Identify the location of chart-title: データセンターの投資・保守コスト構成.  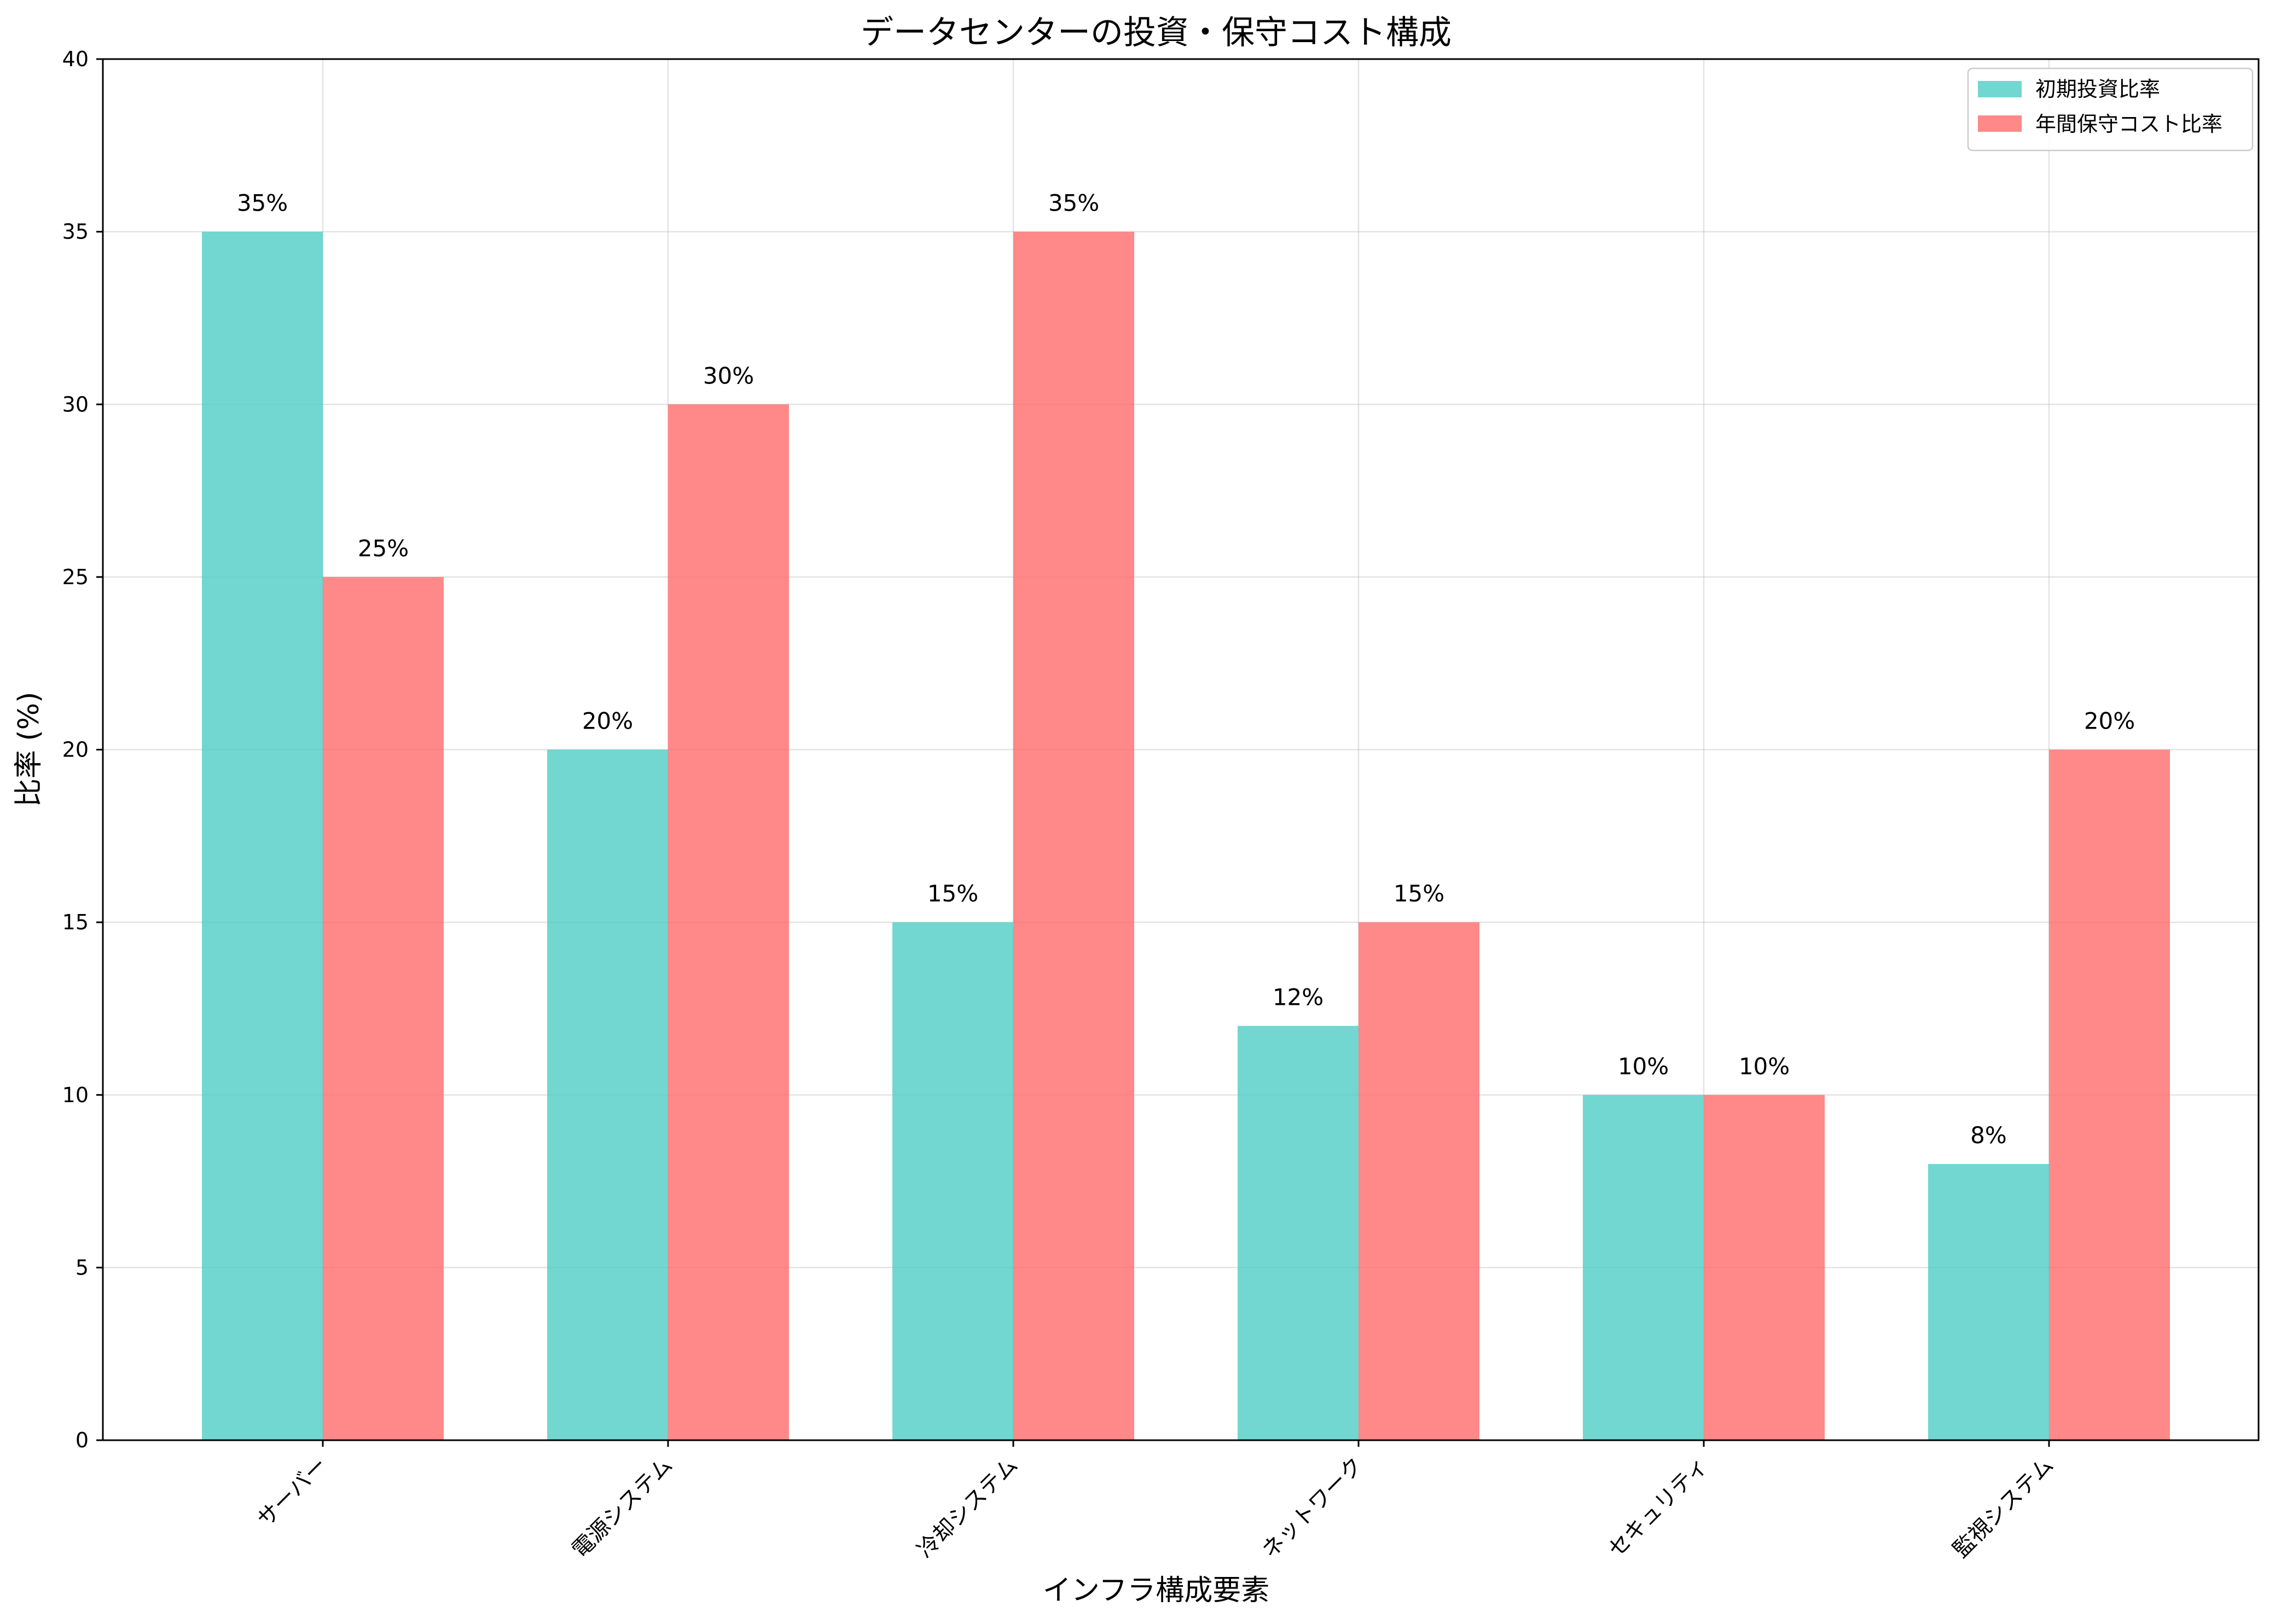
(1156, 33).